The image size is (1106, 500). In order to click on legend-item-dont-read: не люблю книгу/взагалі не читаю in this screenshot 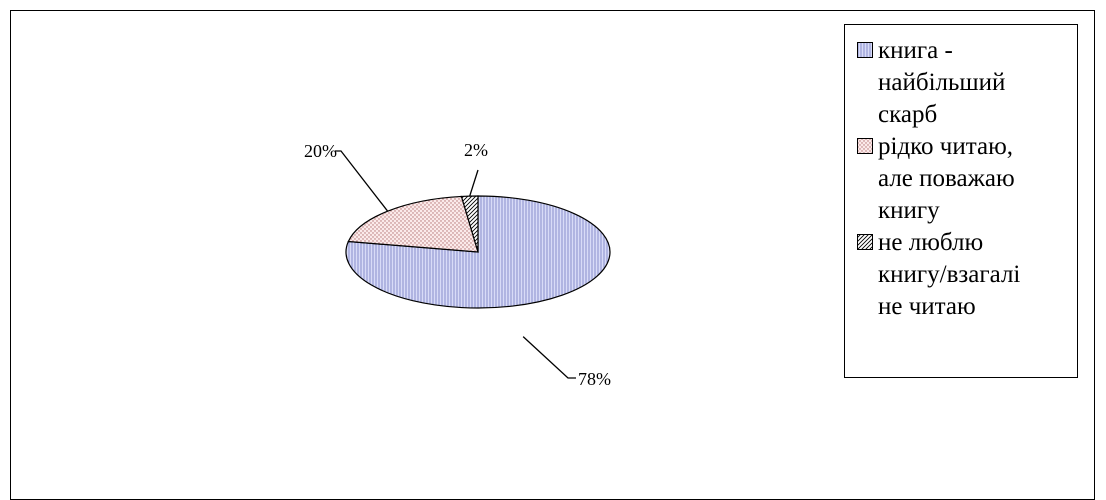, I will do `click(964, 275)`.